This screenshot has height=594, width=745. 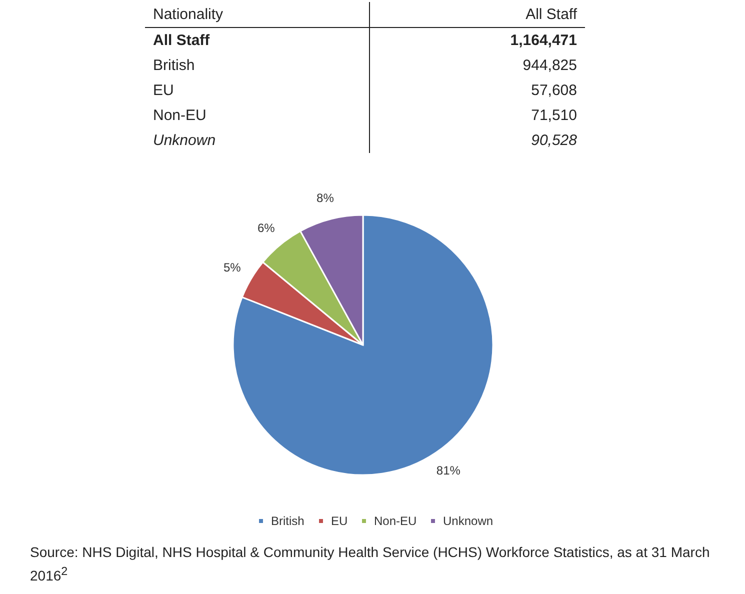 I want to click on text: 1,164,471, so click(x=543, y=41).